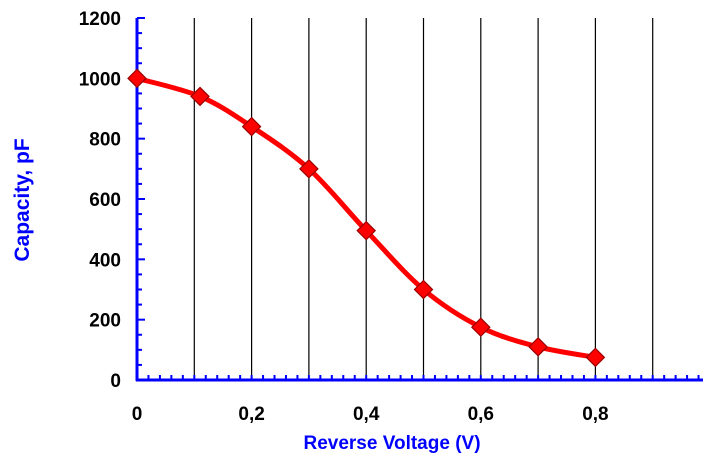 The image size is (703, 465). Describe the element at coordinates (100, 79) in the screenshot. I see `y-tick-label: 1000` at that location.